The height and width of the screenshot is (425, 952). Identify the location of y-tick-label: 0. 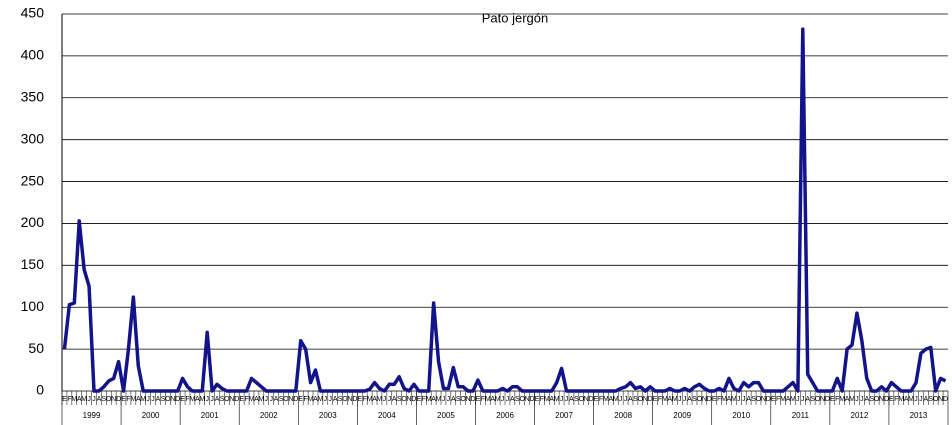
(40, 390).